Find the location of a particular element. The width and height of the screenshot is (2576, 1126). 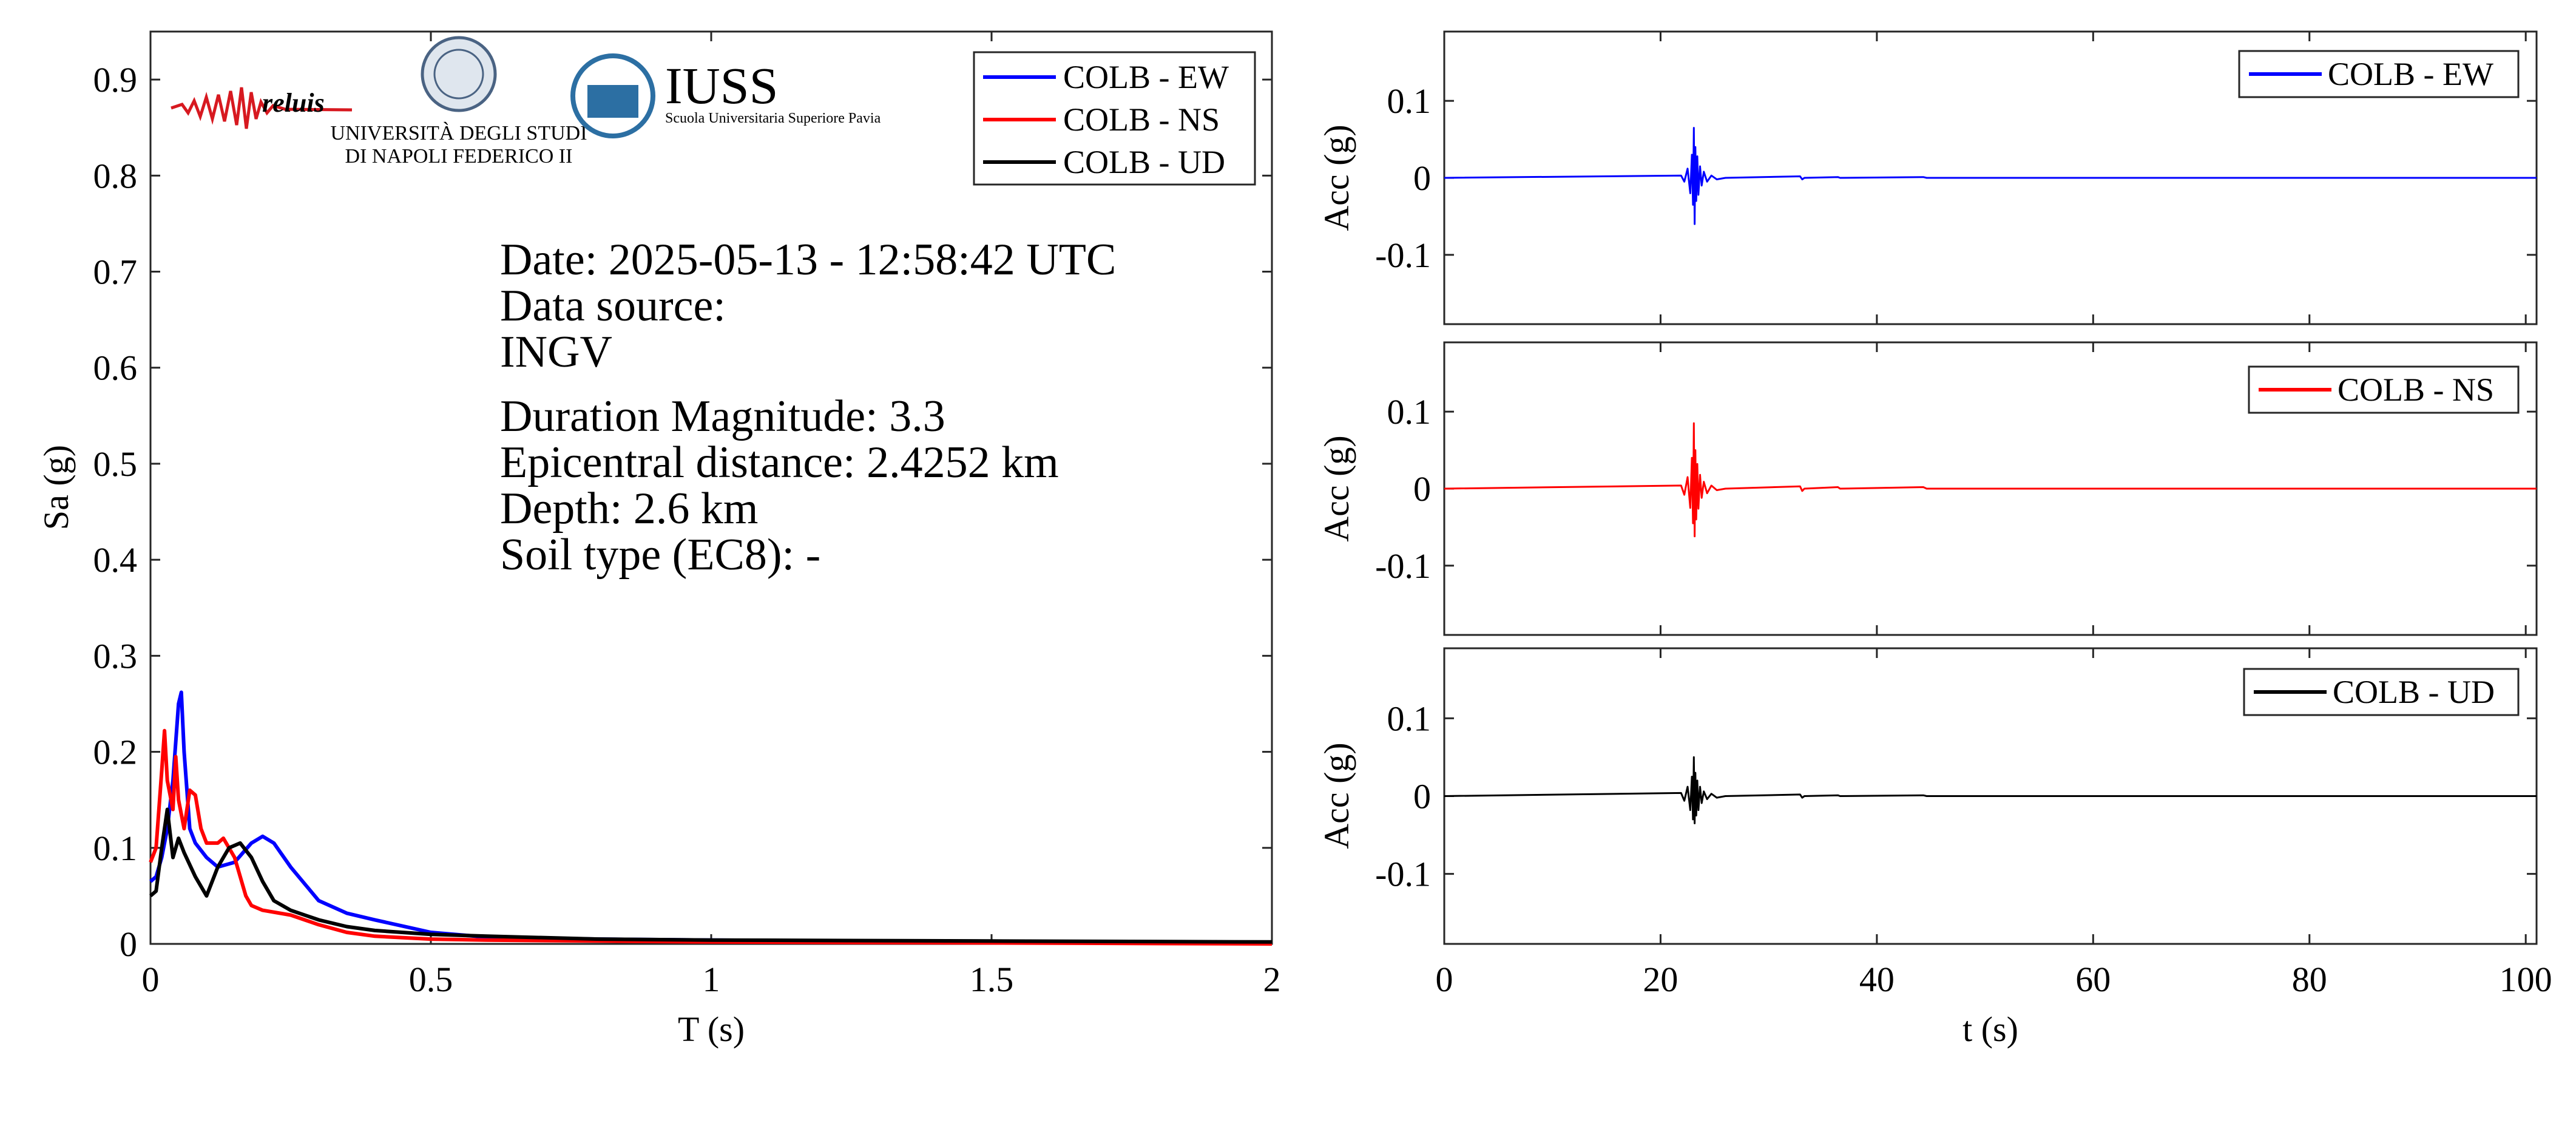

ud-y-tick-label: -0.1 is located at coordinates (1403, 874).